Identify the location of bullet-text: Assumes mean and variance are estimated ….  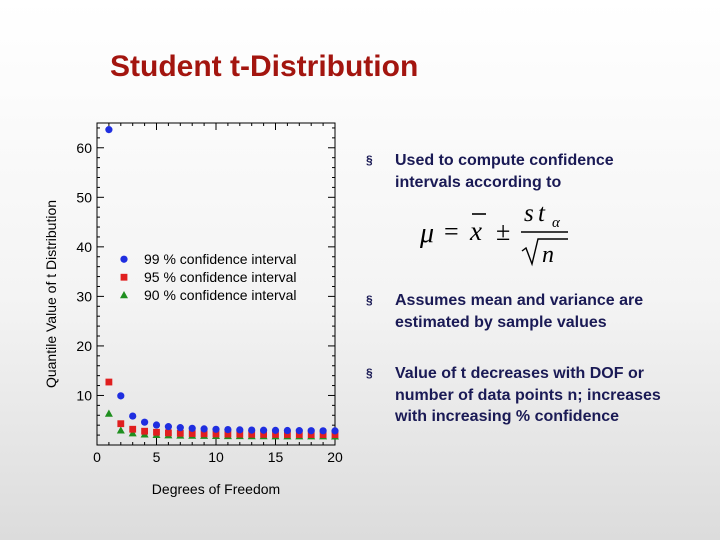
(519, 311).